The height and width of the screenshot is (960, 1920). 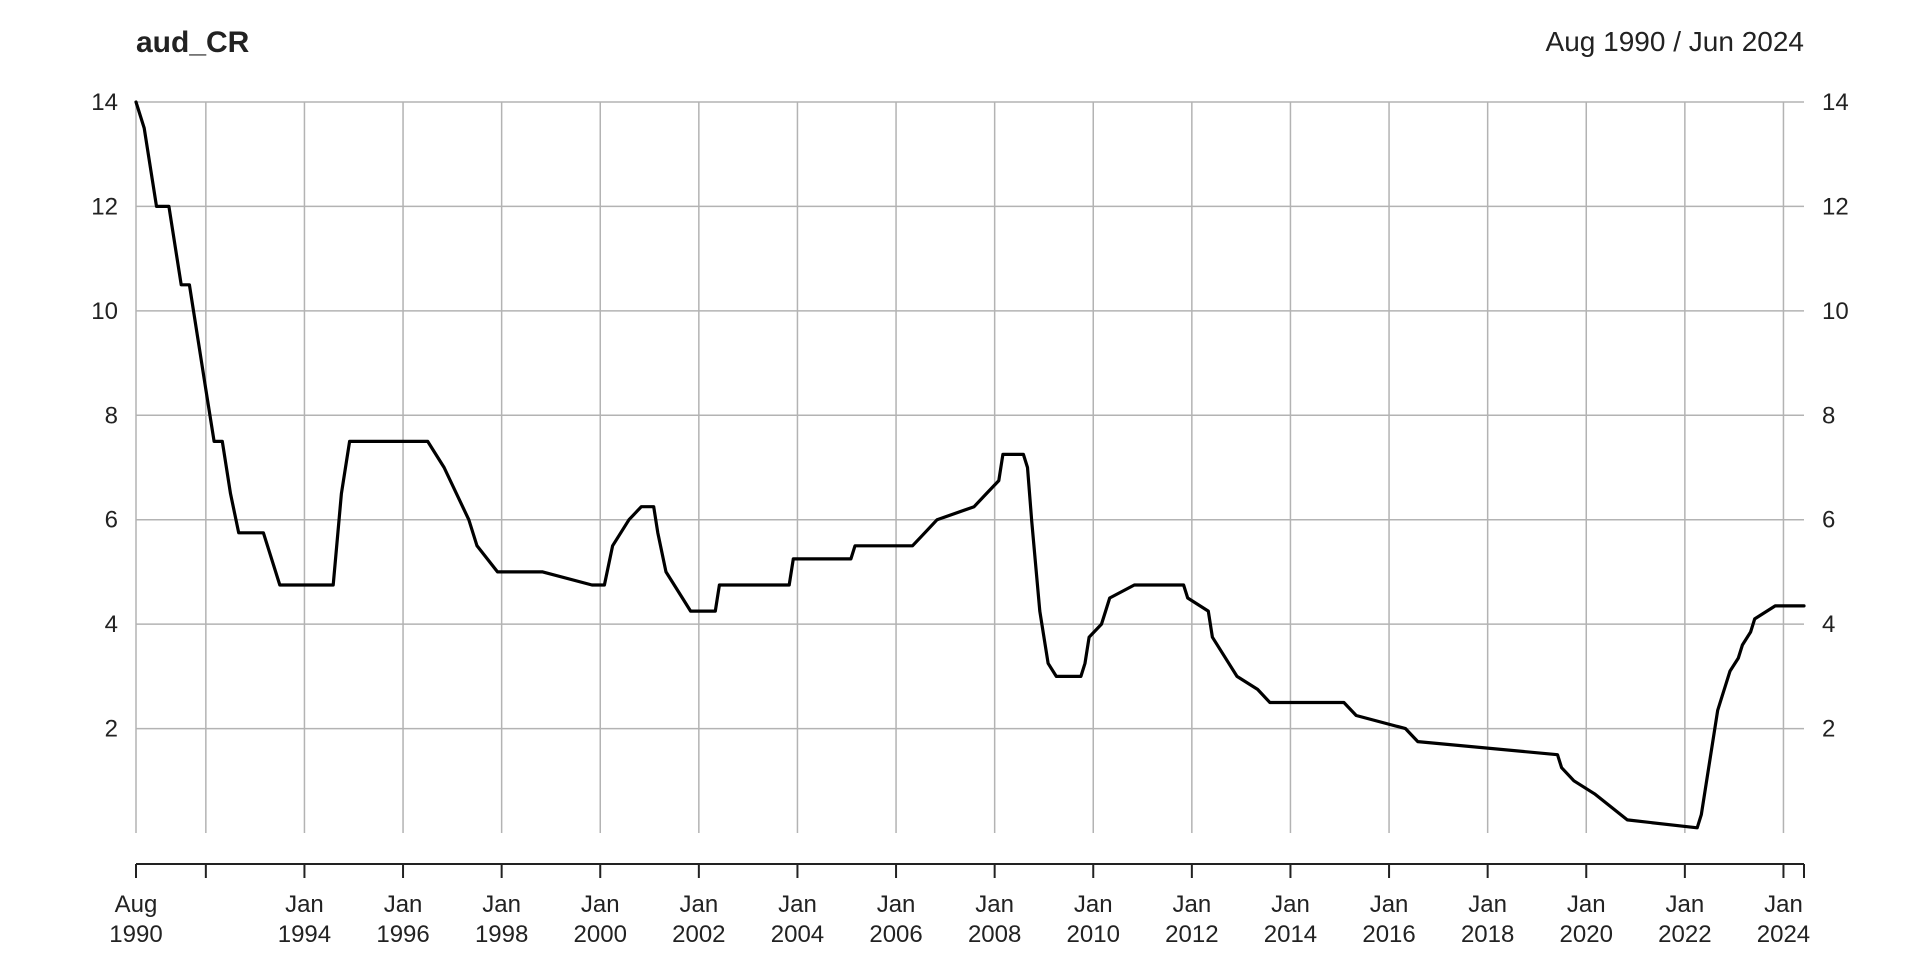 What do you see at coordinates (111, 624) in the screenshot?
I see `y-tick-label-left: 4` at bounding box center [111, 624].